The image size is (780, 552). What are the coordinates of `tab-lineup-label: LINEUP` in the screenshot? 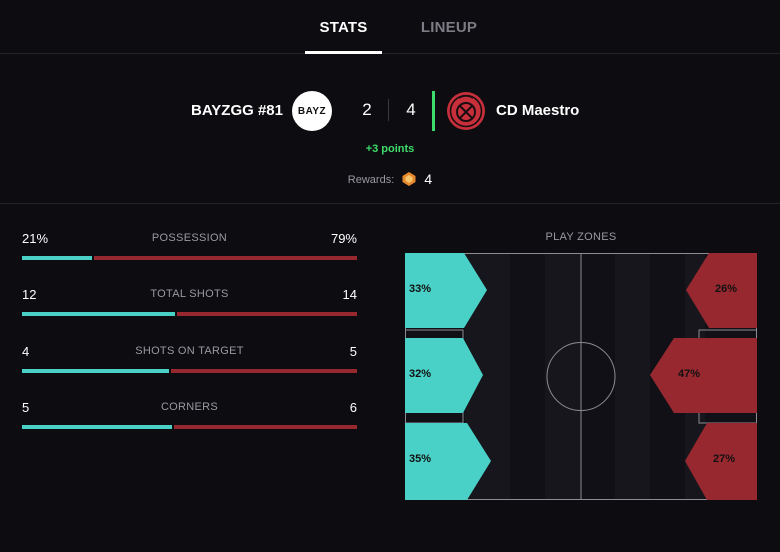 It's located at (449, 27).